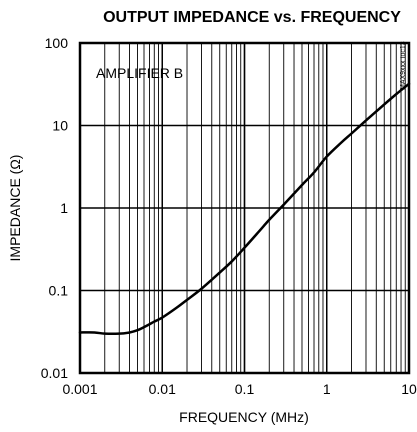 The image size is (417, 432). I want to click on figure-code-watermark: MAX9xxx toc13, so click(403, 65).